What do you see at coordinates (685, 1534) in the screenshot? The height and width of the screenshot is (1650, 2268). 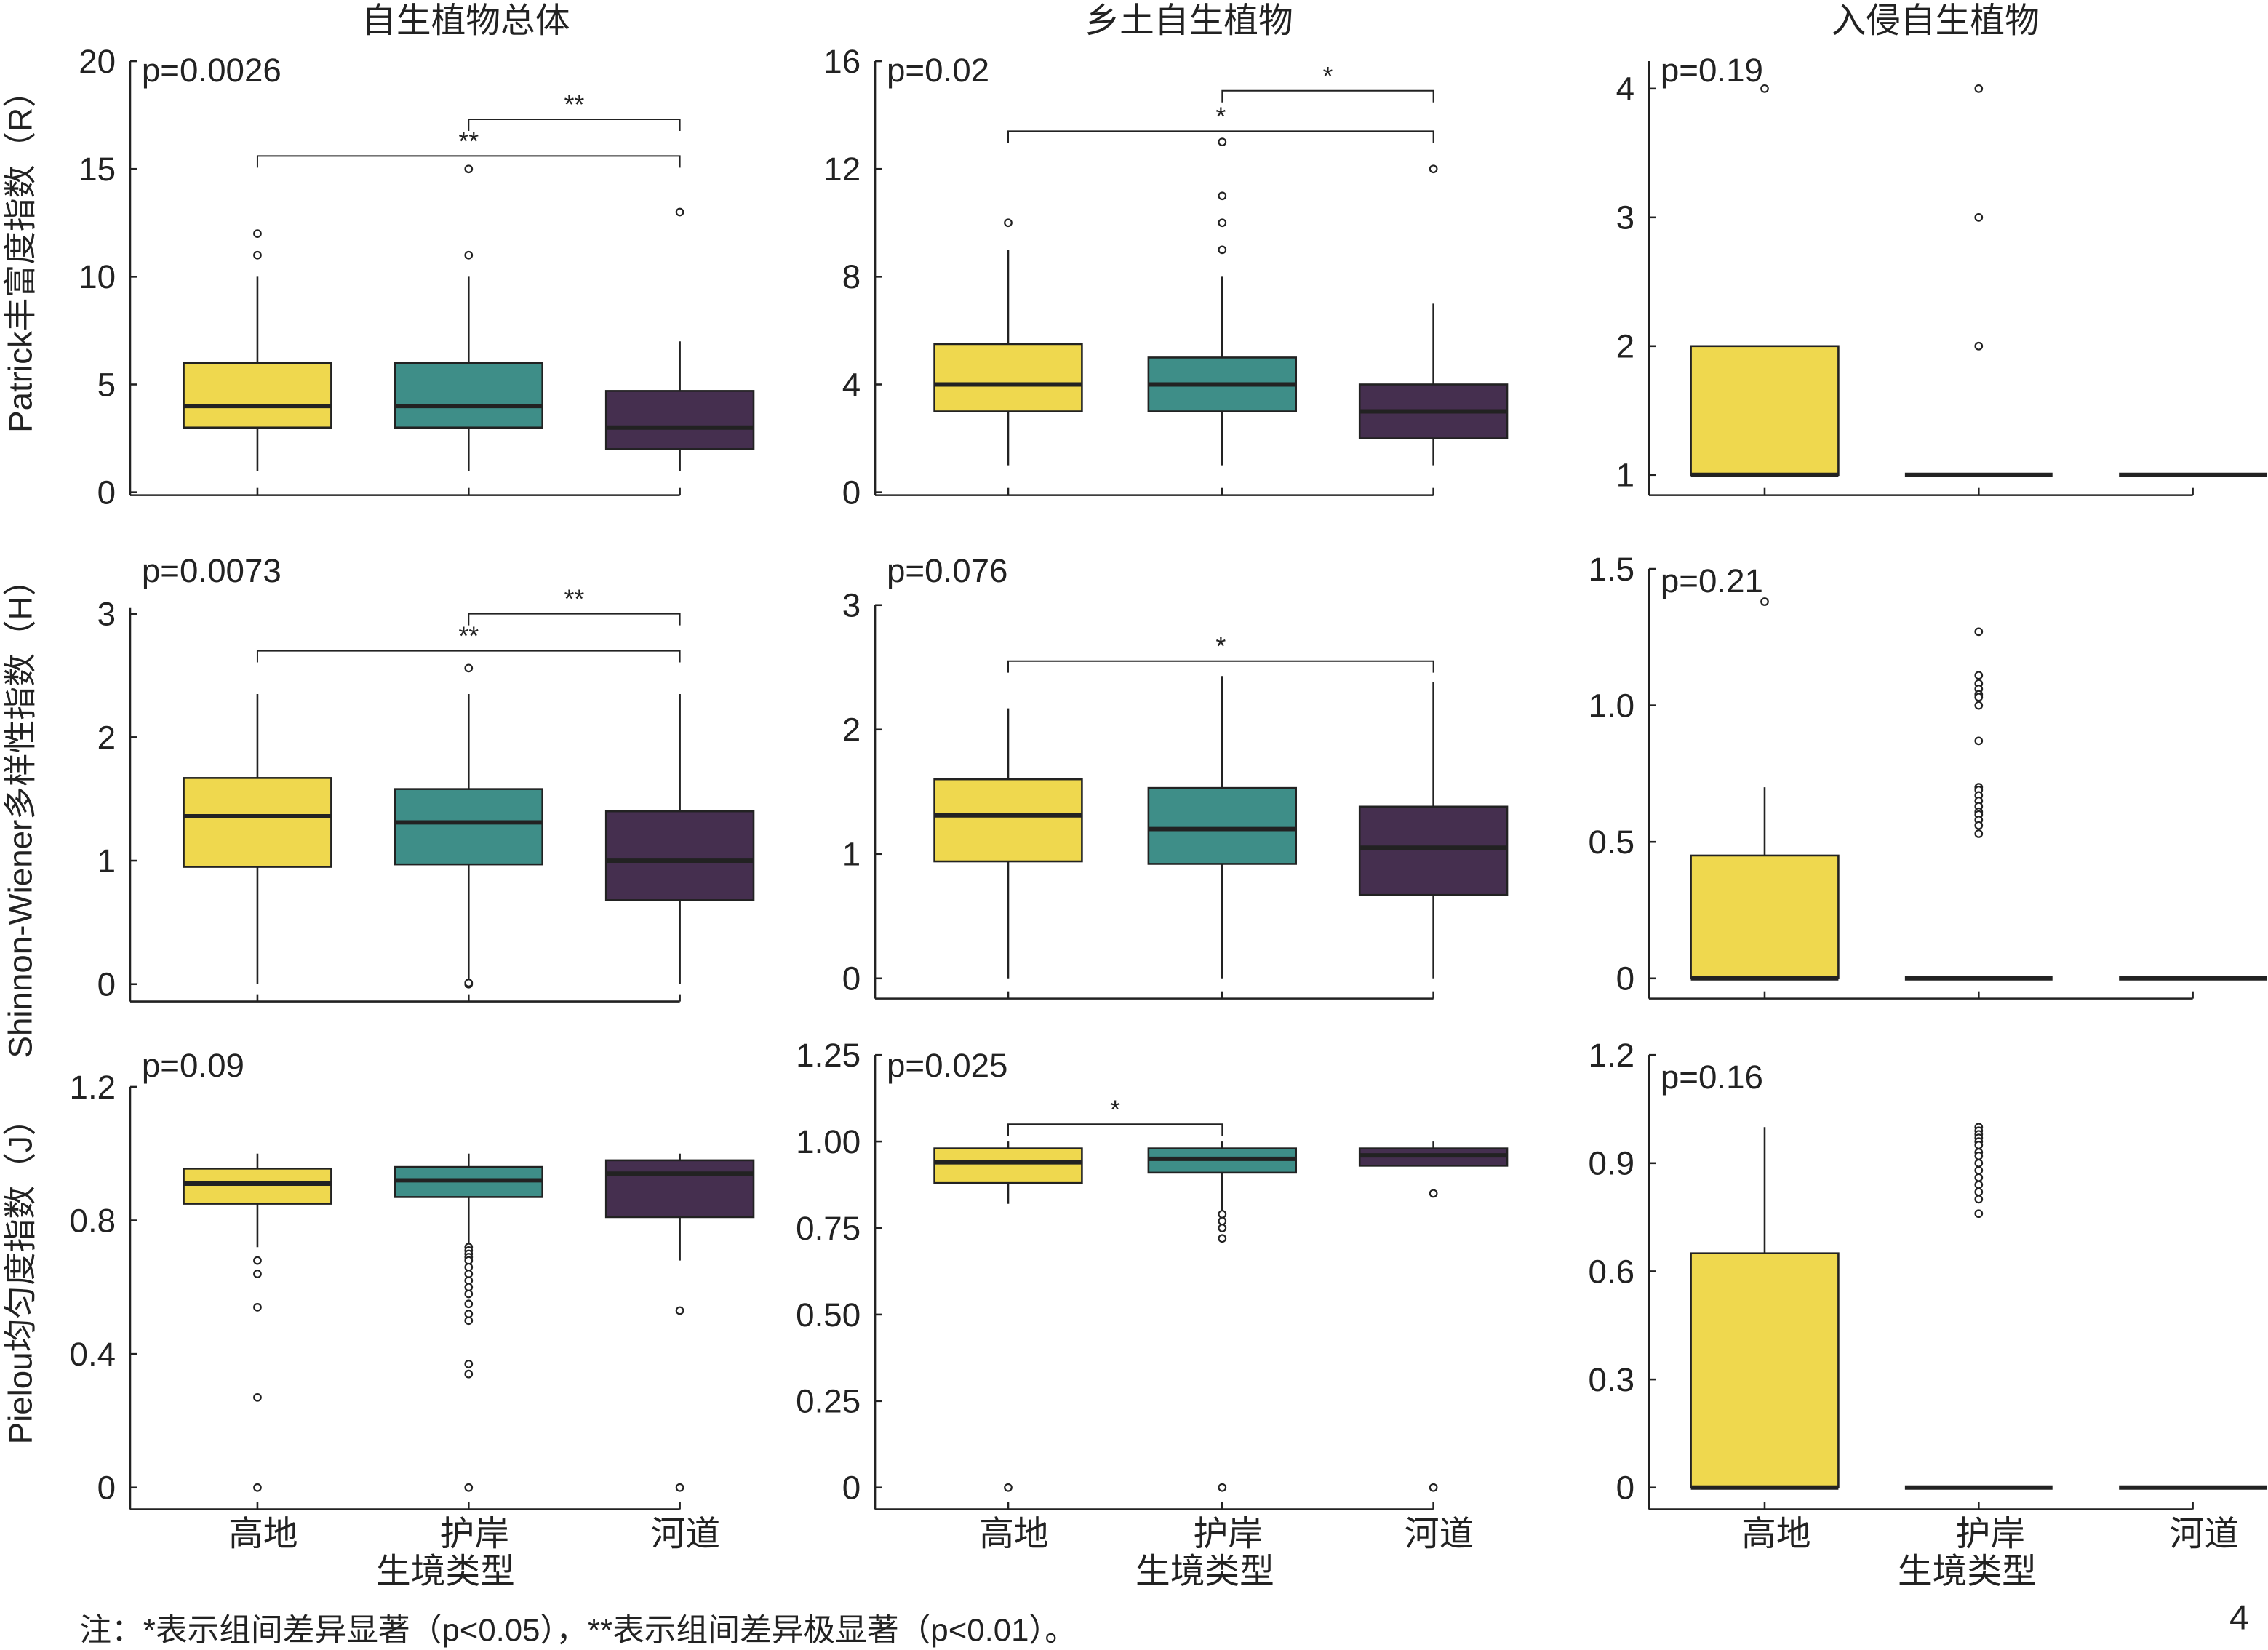 I see `x-category-label: 河道` at bounding box center [685, 1534].